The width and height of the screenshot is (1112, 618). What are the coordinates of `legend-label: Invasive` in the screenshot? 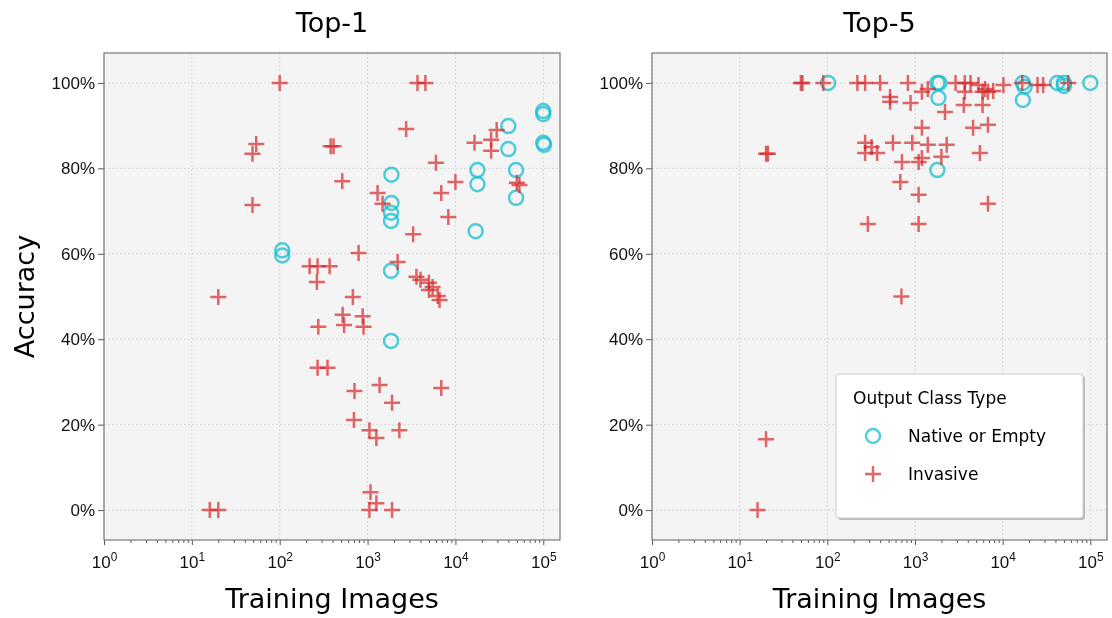 It's located at (943, 474).